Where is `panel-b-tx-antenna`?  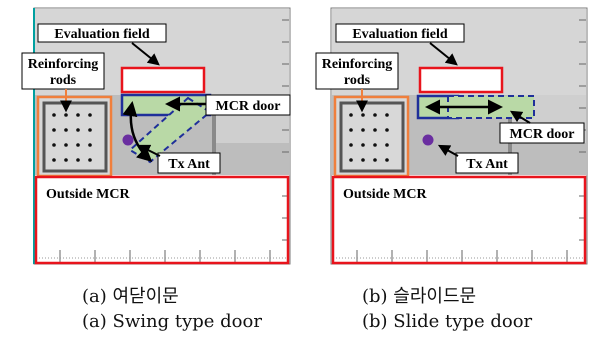 panel-b-tx-antenna is located at coordinates (428, 140).